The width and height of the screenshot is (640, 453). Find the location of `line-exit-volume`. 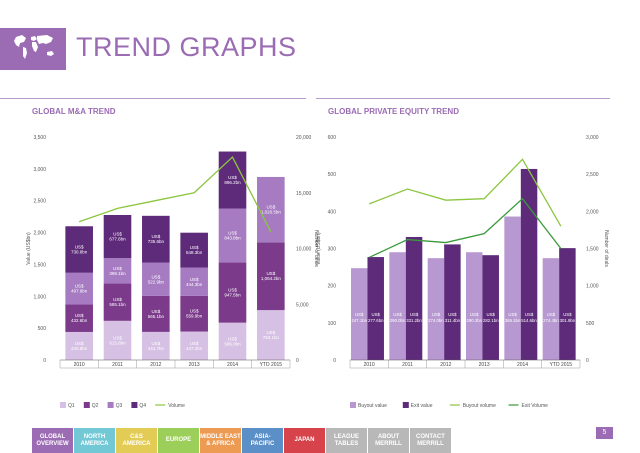

line-exit-volume is located at coordinates (465, 228).